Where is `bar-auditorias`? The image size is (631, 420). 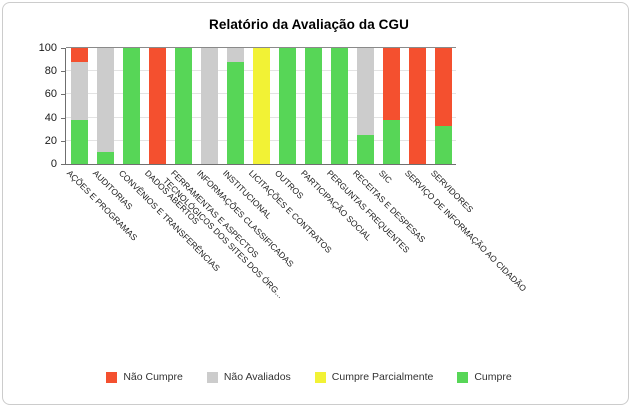
bar-auditorias is located at coordinates (105, 106).